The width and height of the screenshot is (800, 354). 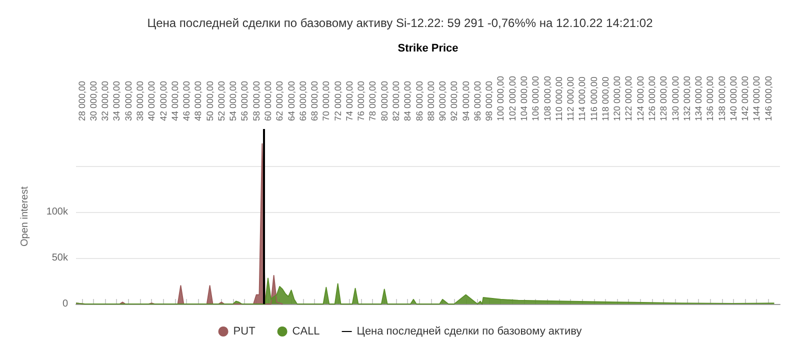 What do you see at coordinates (187, 100) in the screenshot?
I see `x-tick-label: 46 000,00` at bounding box center [187, 100].